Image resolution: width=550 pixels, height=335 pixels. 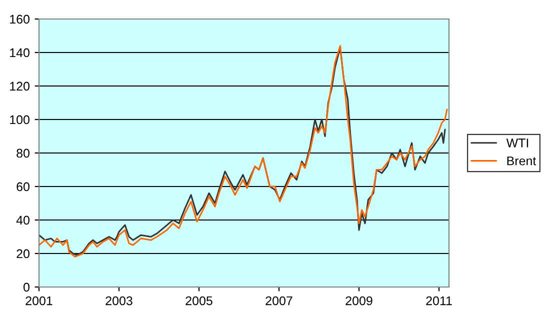 What do you see at coordinates (20, 19) in the screenshot?
I see `y-tick-label: 160` at bounding box center [20, 19].